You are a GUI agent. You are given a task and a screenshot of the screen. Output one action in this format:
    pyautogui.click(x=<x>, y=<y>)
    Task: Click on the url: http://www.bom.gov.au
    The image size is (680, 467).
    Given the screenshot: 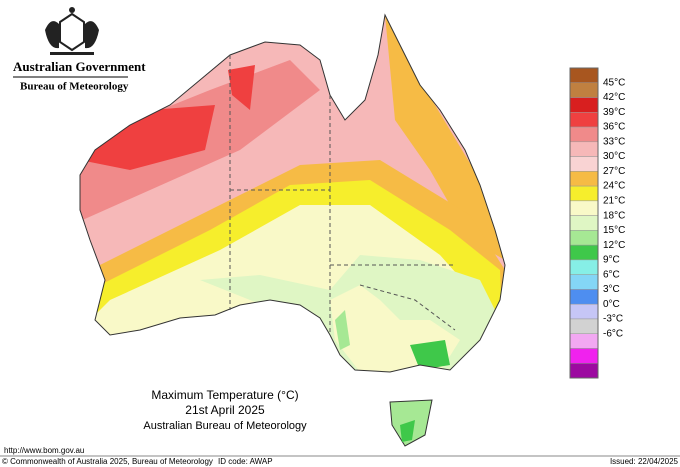 What is the action you would take?
    pyautogui.click(x=44, y=450)
    